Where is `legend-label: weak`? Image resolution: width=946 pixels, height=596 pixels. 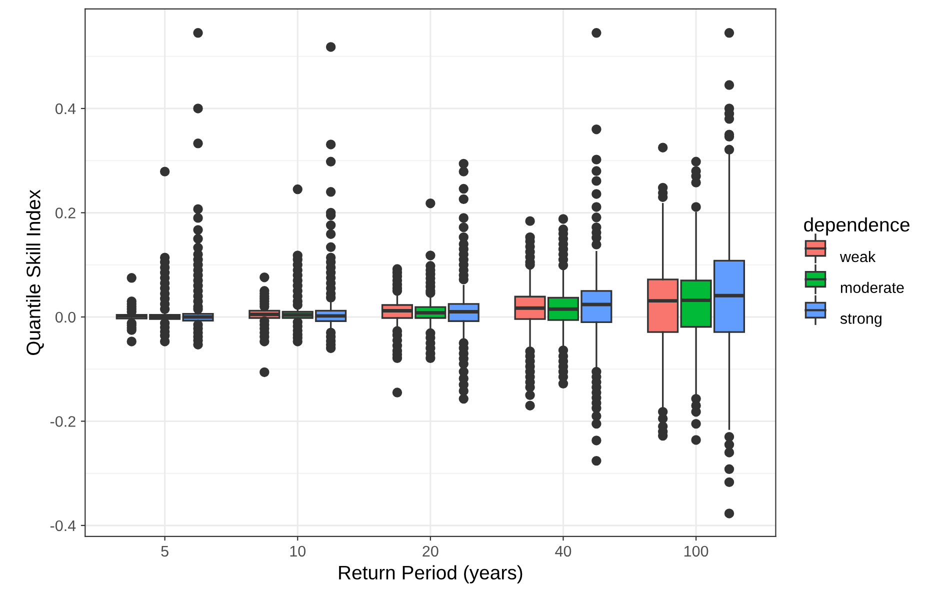
legend-label: weak is located at coordinates (858, 256).